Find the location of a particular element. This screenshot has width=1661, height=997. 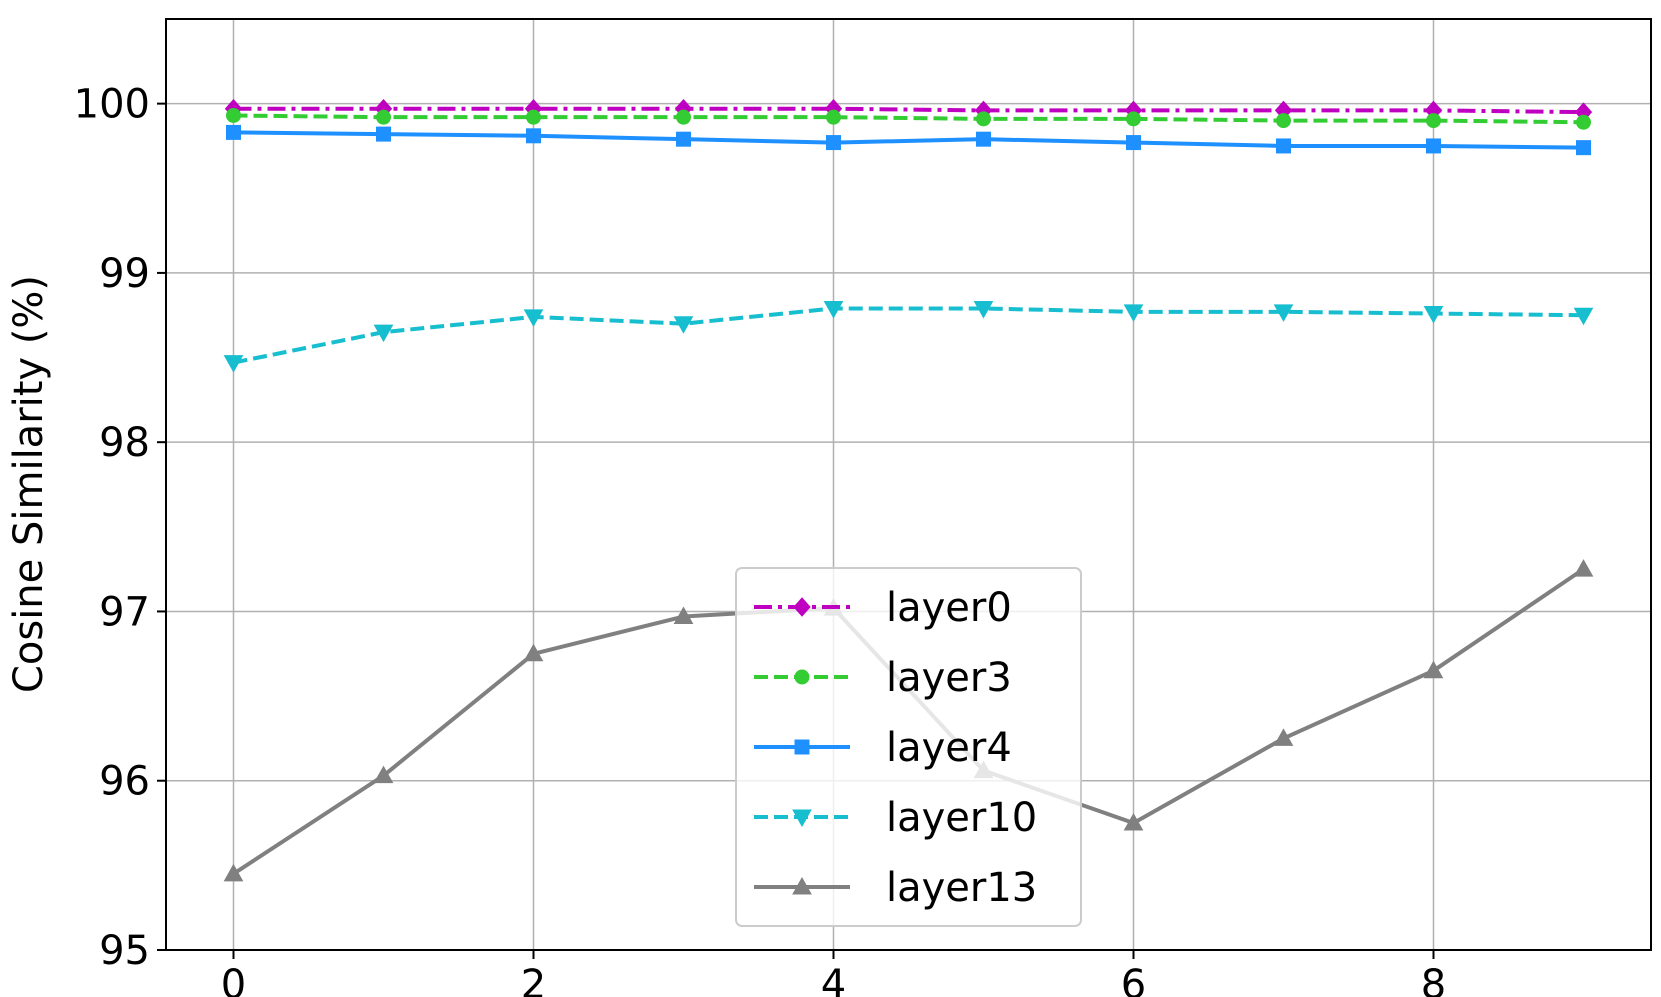

series-line-layer10 is located at coordinates (908, 335).